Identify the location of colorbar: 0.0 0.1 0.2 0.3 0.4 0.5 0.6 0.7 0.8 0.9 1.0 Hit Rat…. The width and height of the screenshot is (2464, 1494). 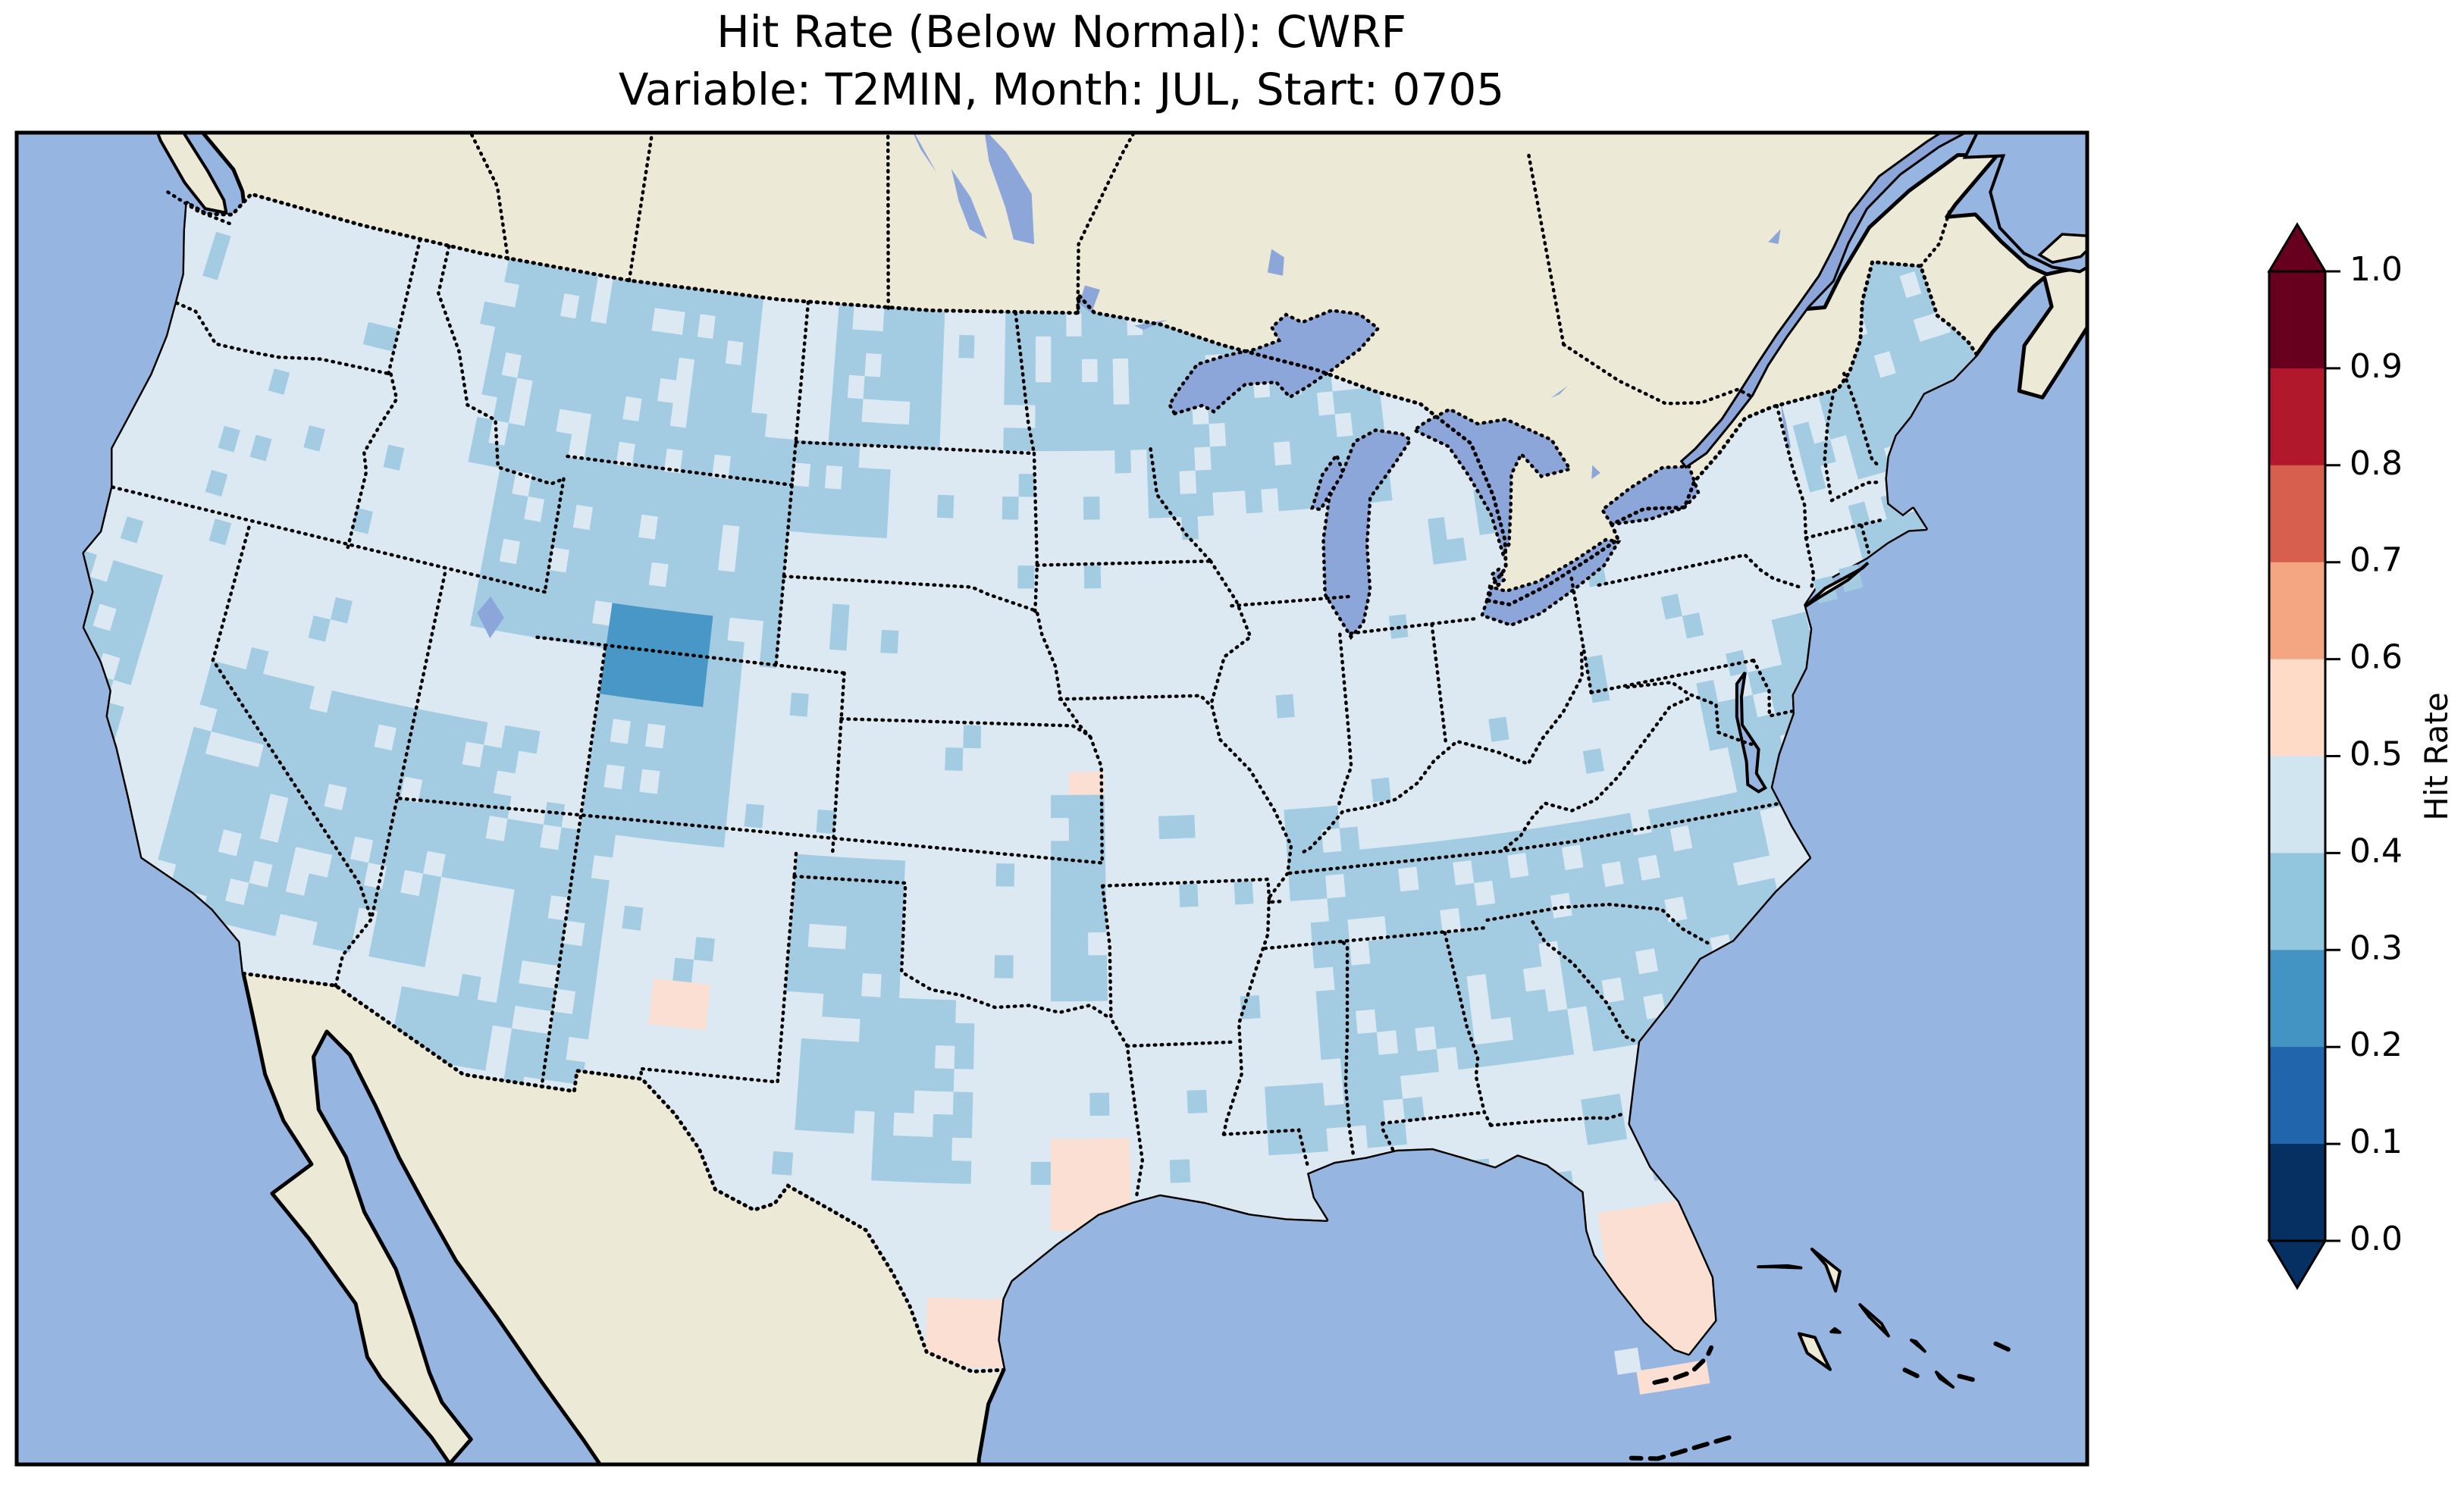
(2361, 756).